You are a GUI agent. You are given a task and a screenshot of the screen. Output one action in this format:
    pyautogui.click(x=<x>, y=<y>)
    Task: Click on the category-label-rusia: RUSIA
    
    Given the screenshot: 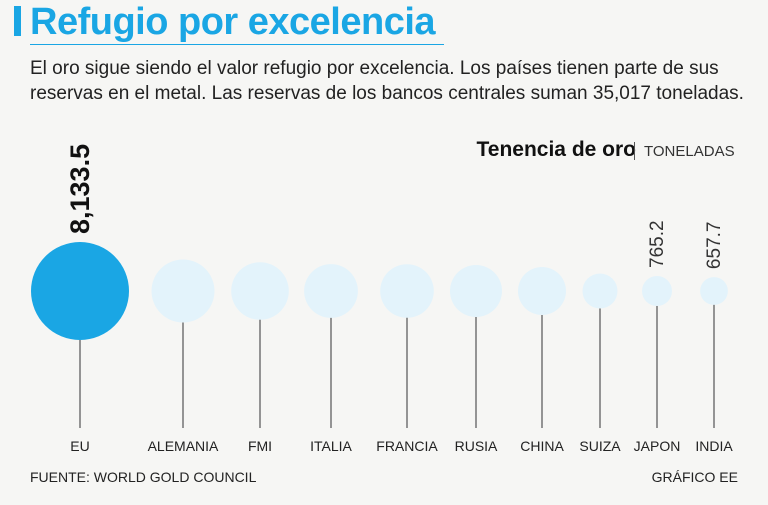 What is the action you would take?
    pyautogui.click(x=476, y=446)
    